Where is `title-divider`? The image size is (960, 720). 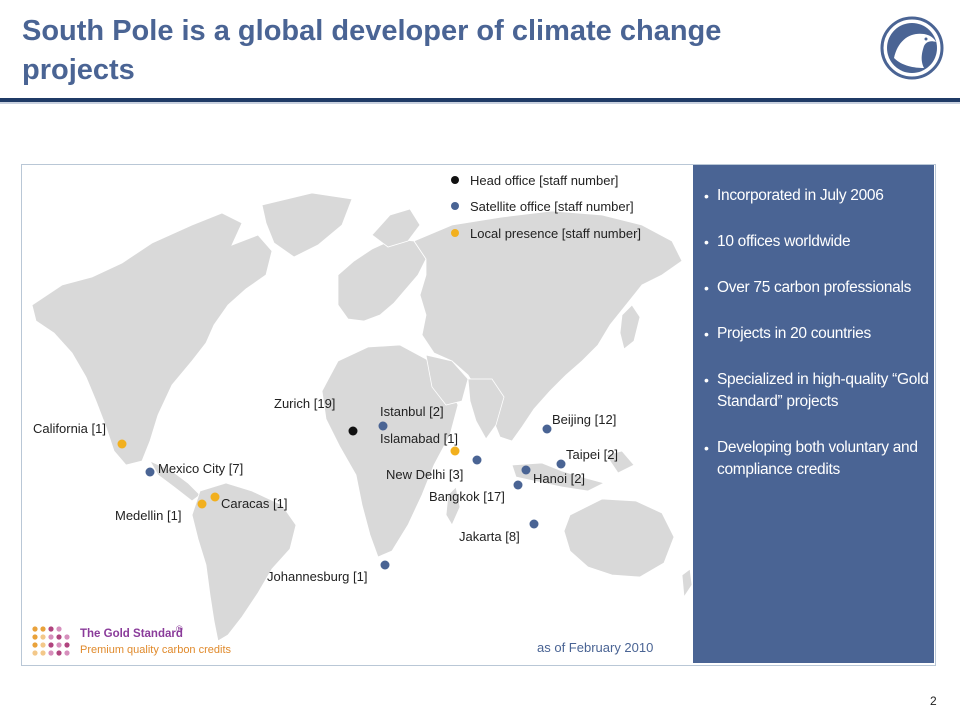 title-divider is located at coordinates (480, 100).